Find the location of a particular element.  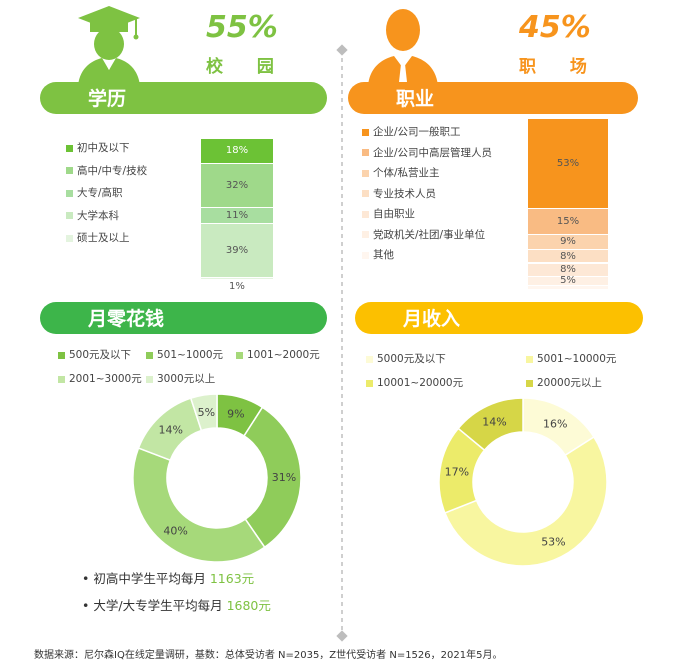

legend-label: 500元及以下 is located at coordinates (100, 355).